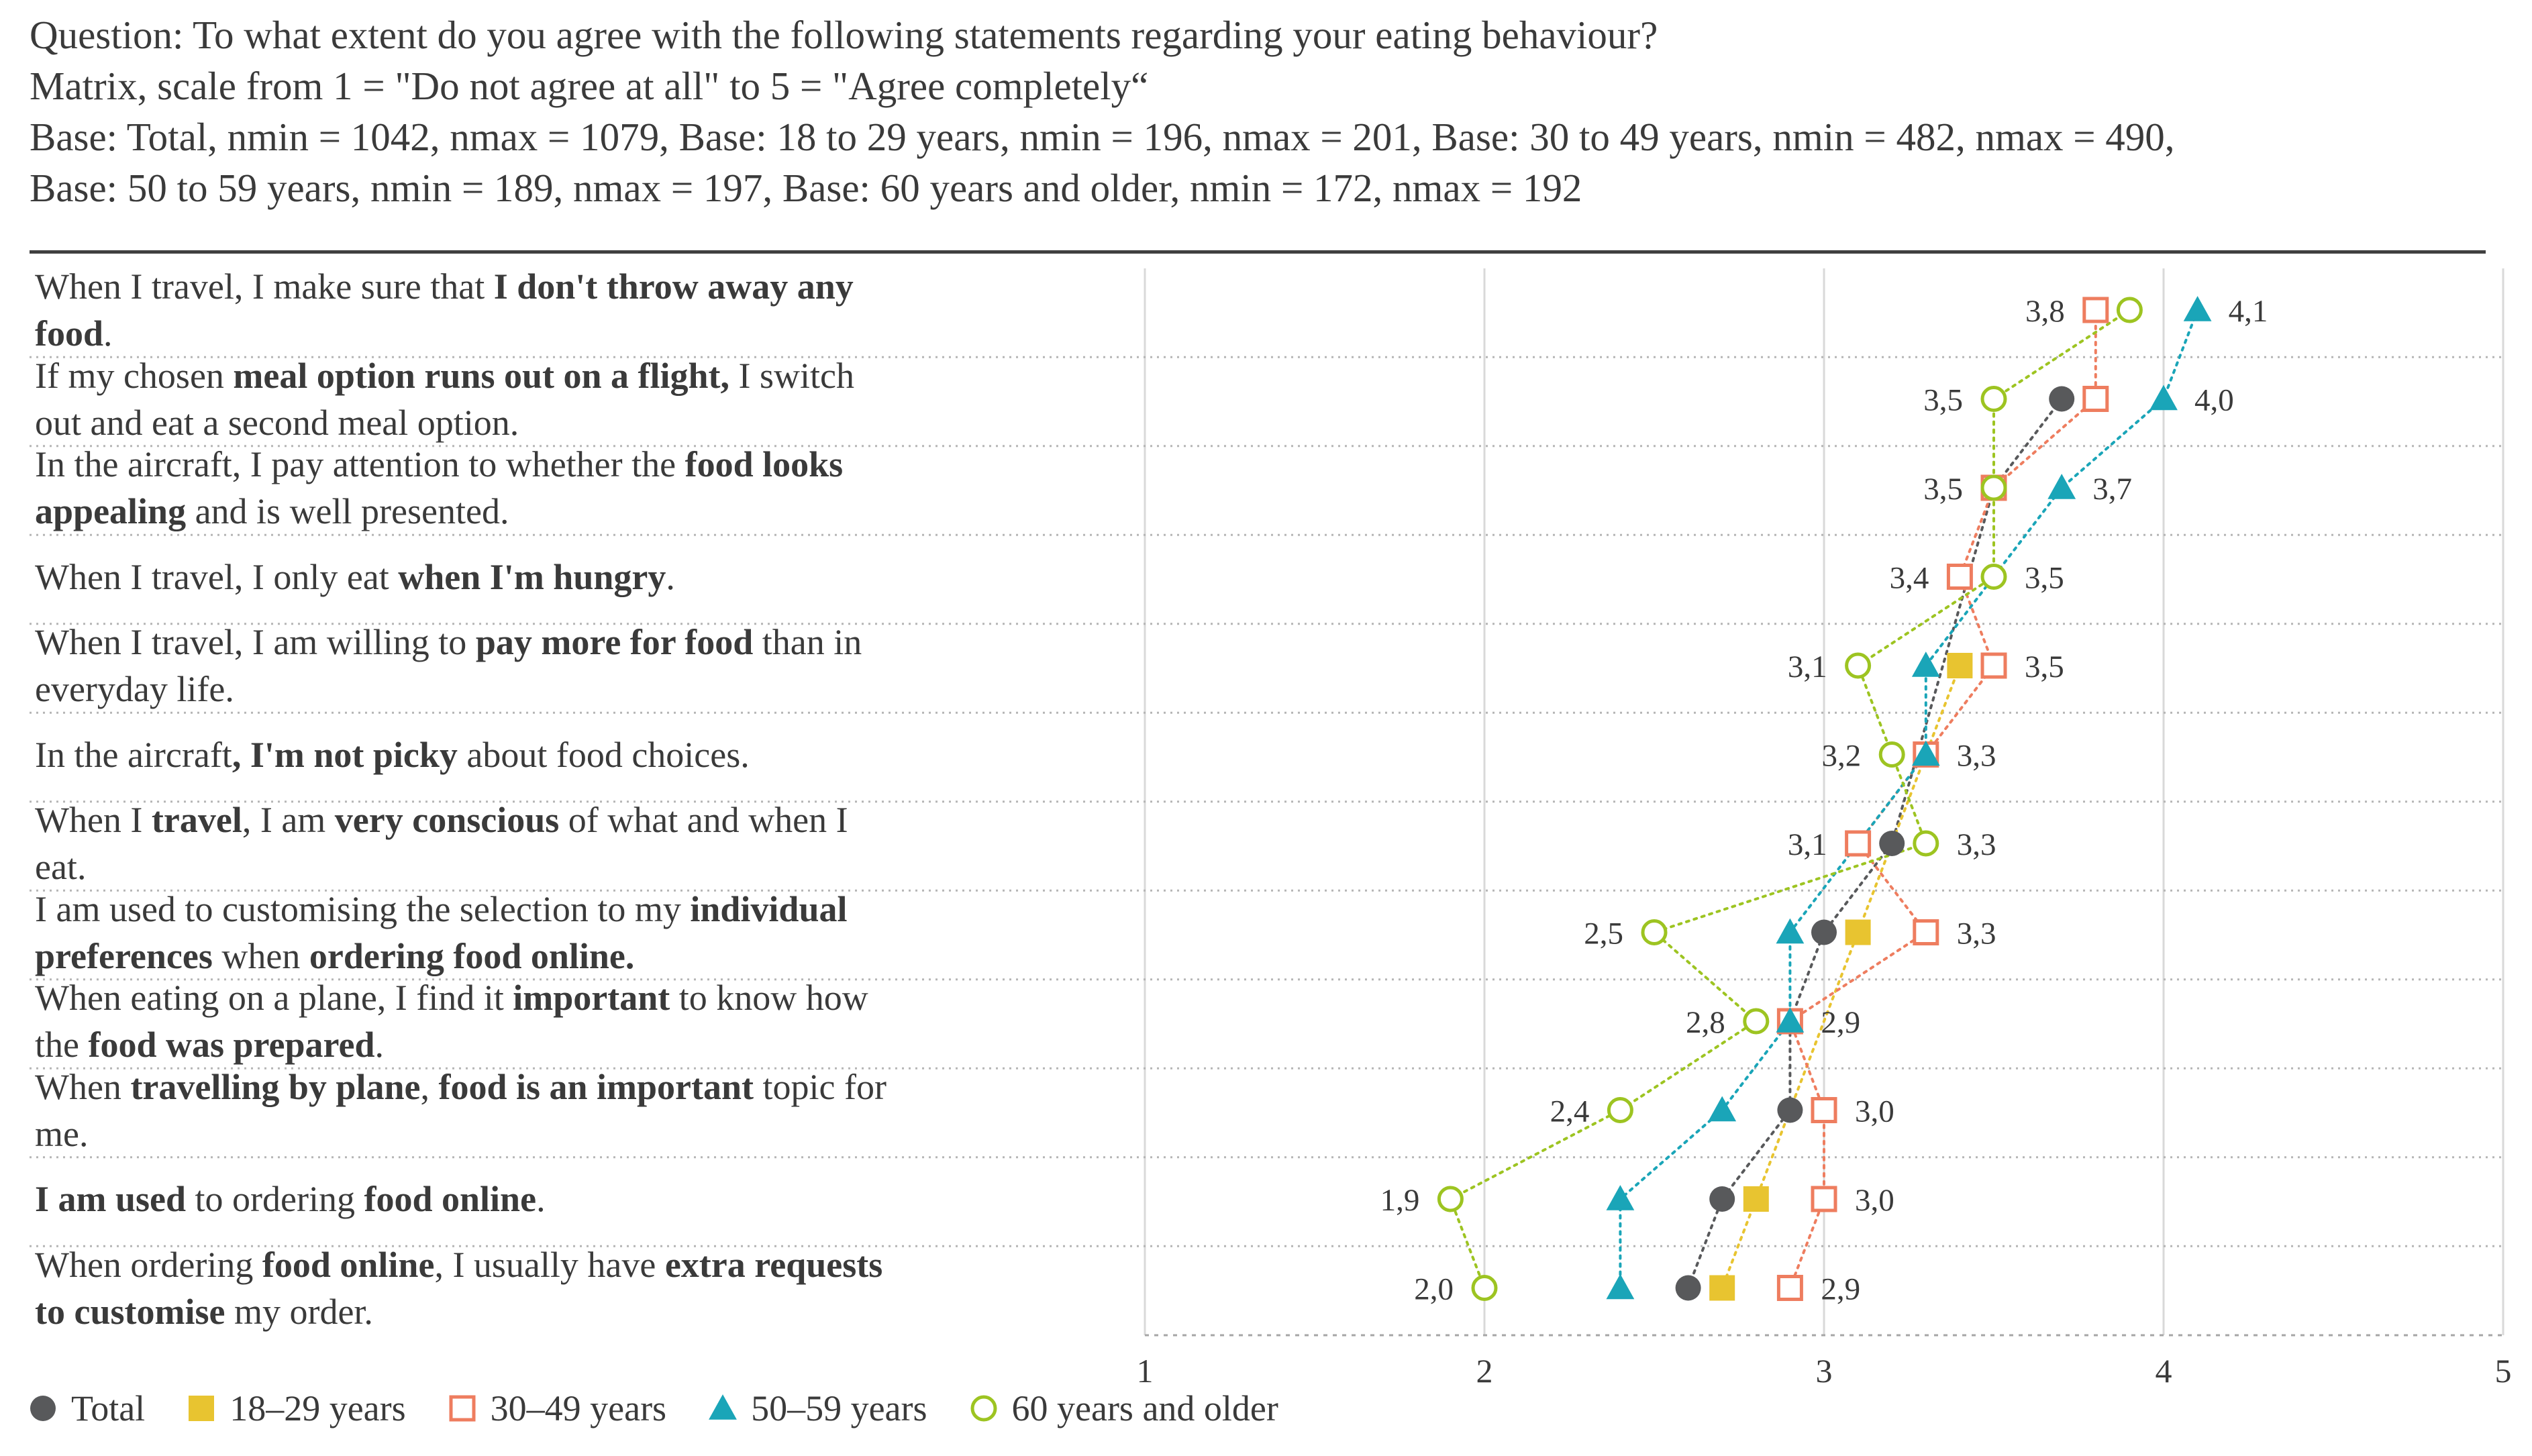  Describe the element at coordinates (481, 376) in the screenshot. I see `statement-text: meal option runs out on a flight,` at that location.